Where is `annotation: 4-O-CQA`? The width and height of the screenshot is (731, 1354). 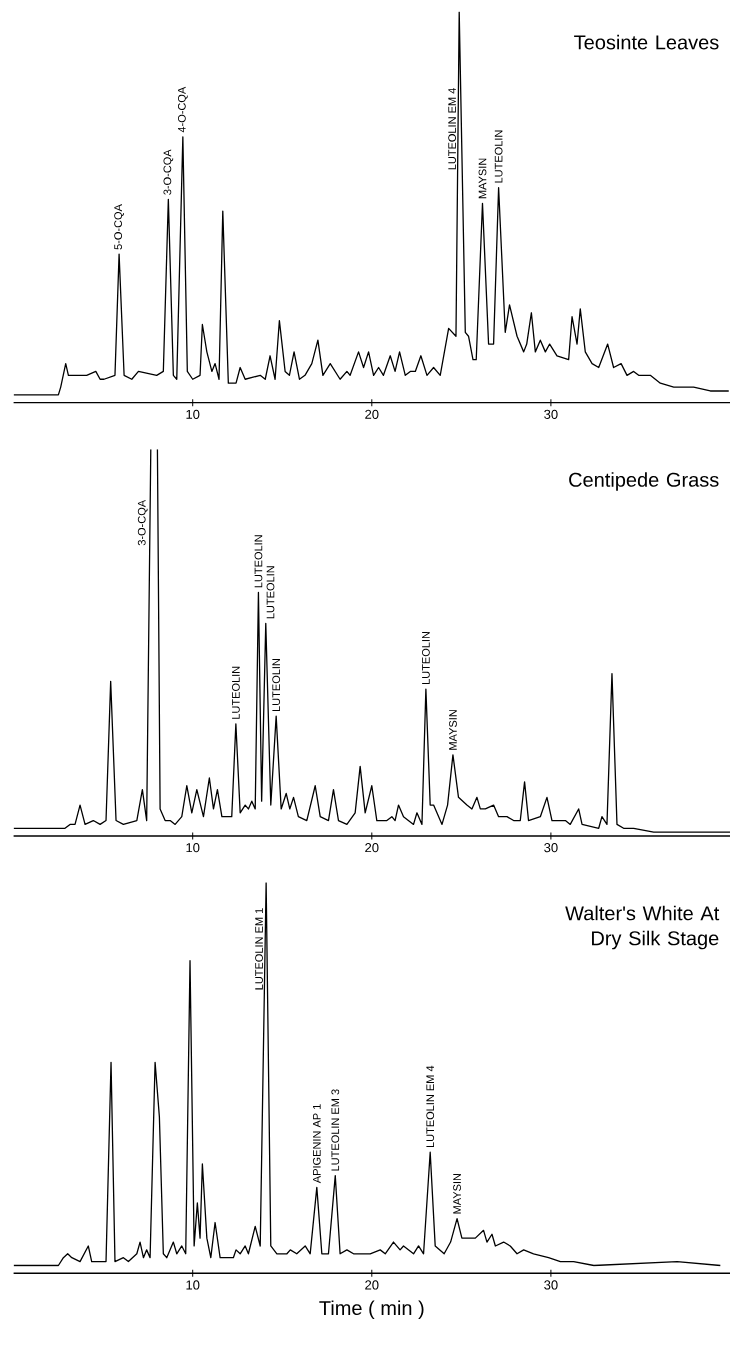 annotation: 4-O-CQA is located at coordinates (182, 109).